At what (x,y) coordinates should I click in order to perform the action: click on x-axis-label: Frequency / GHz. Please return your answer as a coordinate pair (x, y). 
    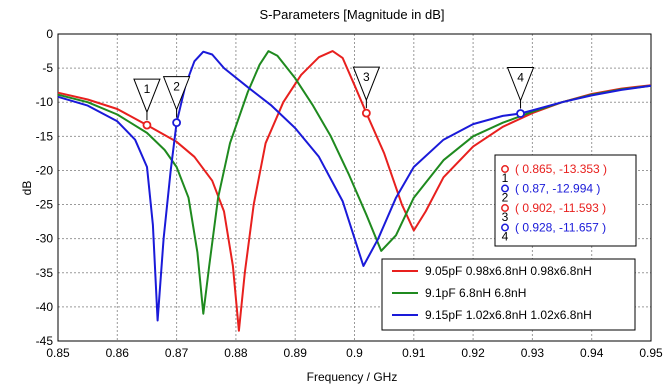
    Looking at the image, I should click on (352, 377).